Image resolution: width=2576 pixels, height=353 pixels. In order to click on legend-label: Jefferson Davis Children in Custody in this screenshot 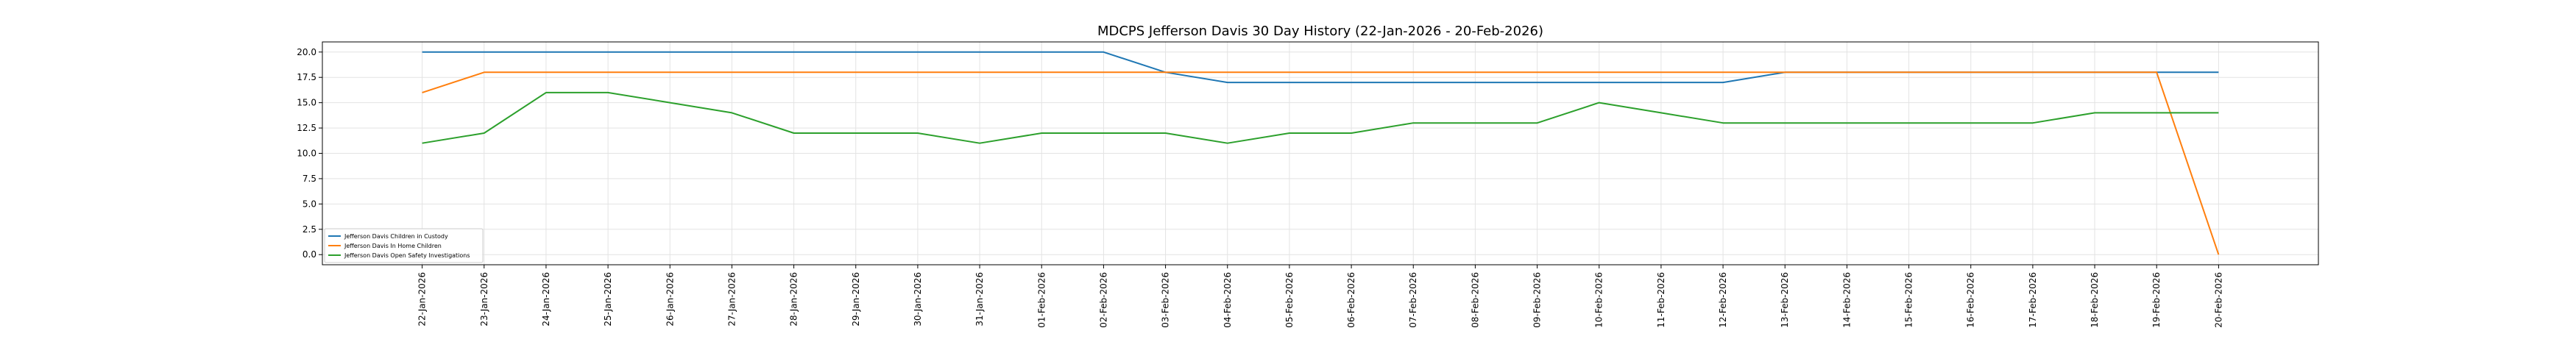, I will do `click(396, 237)`.